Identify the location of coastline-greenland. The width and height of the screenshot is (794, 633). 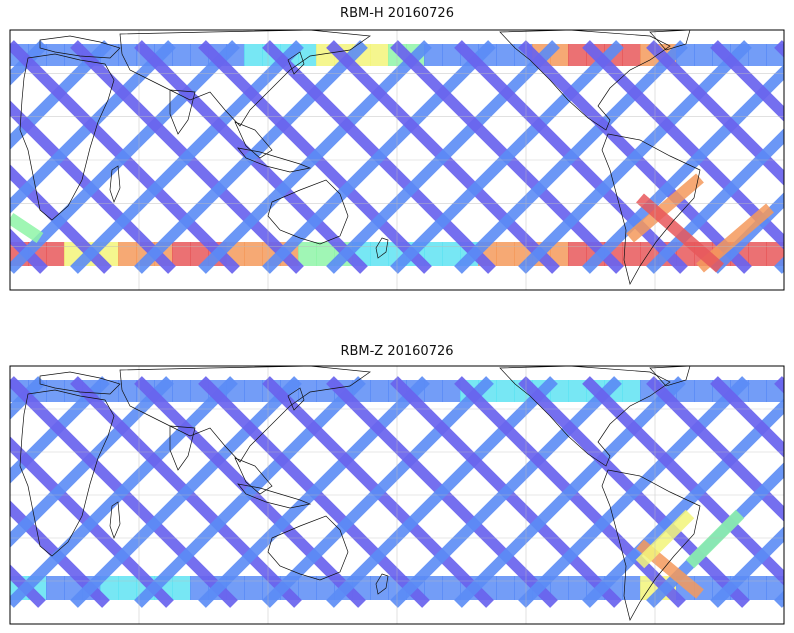
(670, 376).